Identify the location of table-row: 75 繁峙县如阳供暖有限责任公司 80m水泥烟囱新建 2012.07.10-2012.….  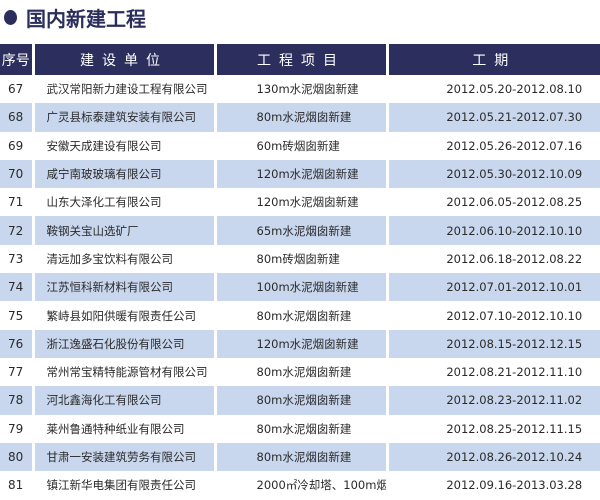
(300, 315).